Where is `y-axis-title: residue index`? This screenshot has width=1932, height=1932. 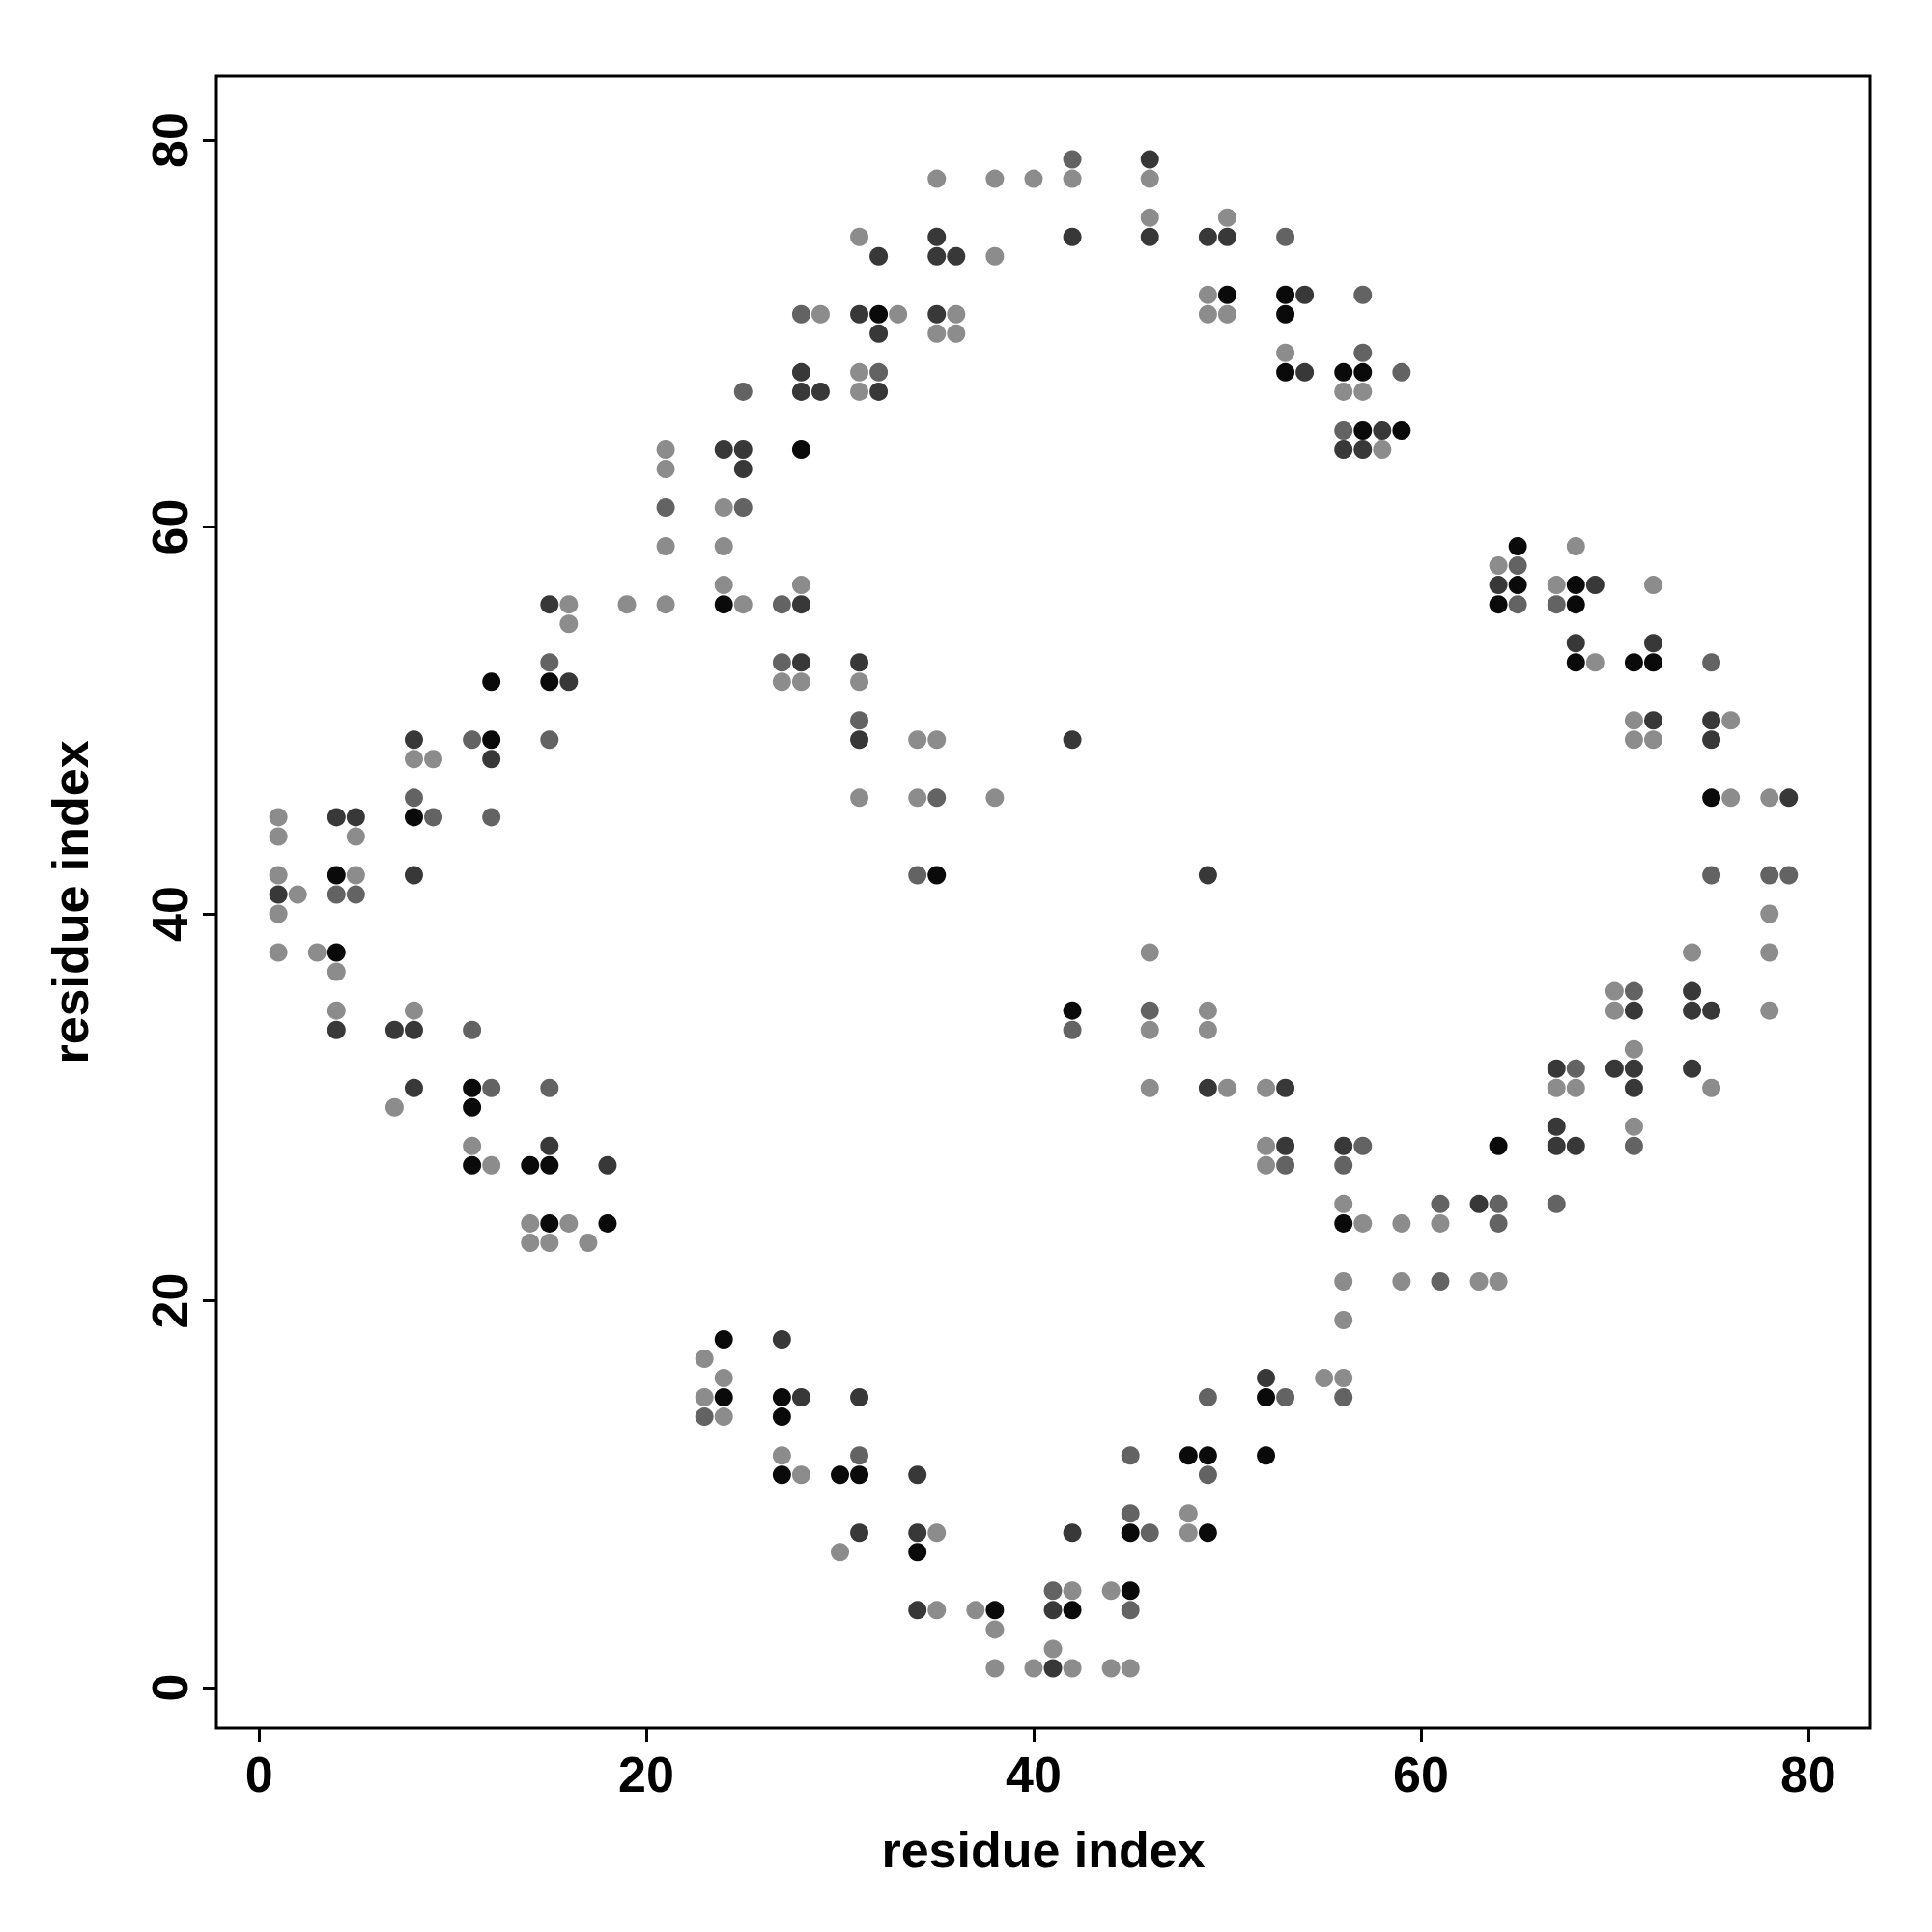
y-axis-title: residue index is located at coordinates (71, 902).